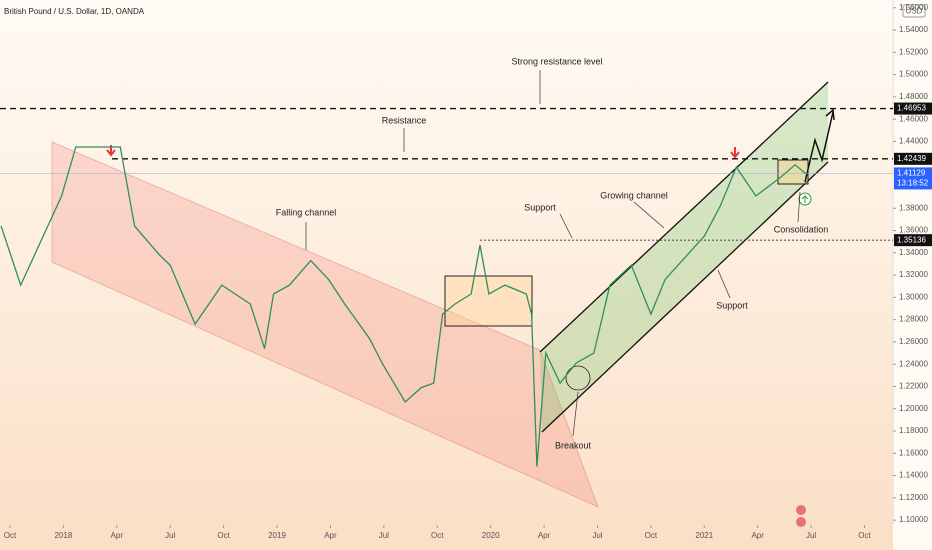  Describe the element at coordinates (735, 153) in the screenshot. I see `down-arrow` at that location.